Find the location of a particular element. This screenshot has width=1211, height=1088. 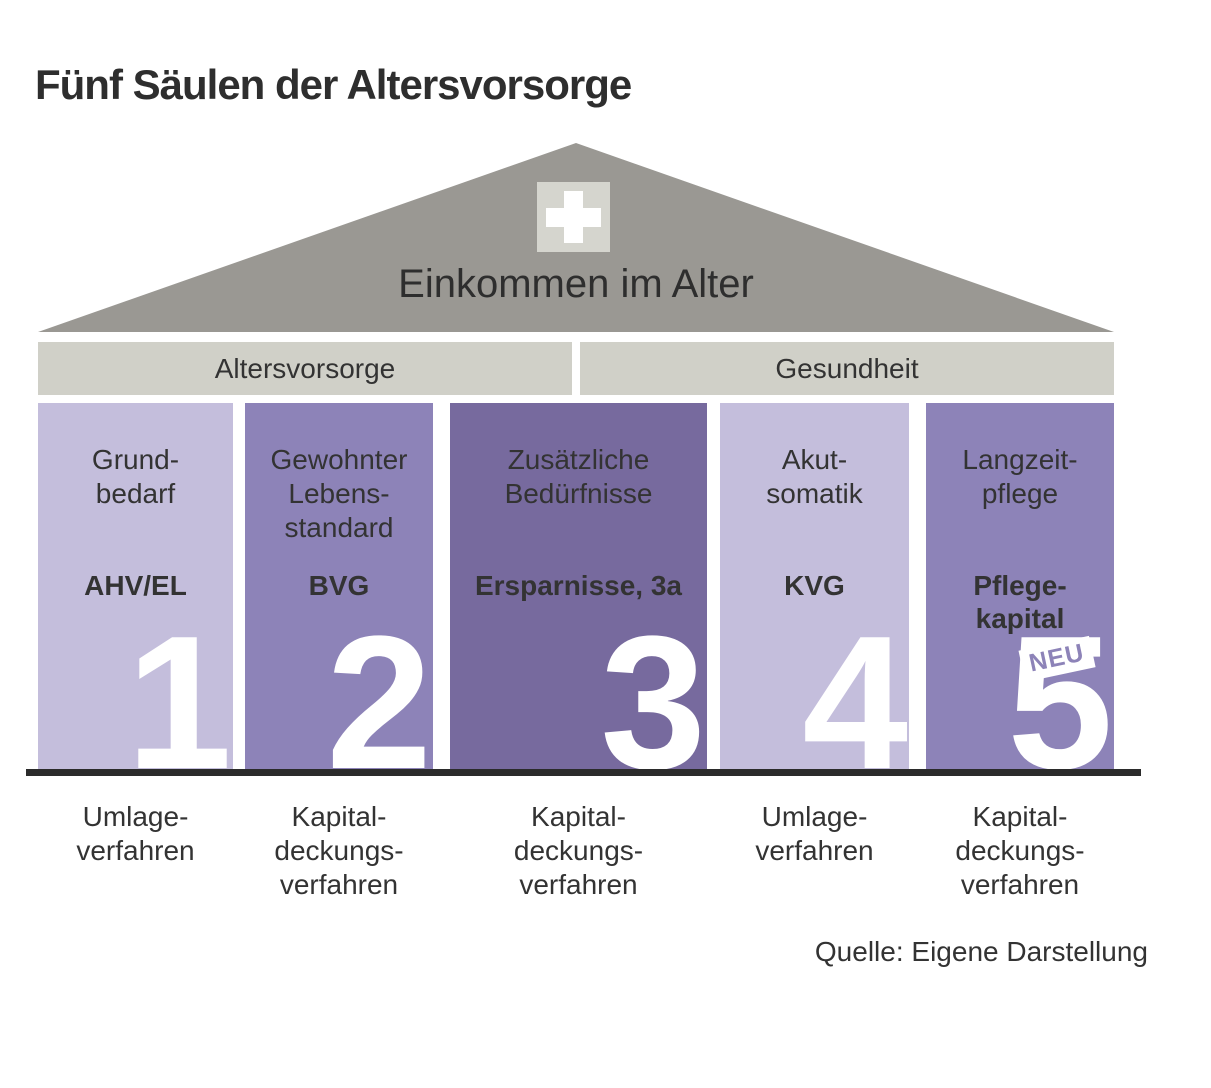

pillar-2-instrument: BVG is located at coordinates (339, 585).